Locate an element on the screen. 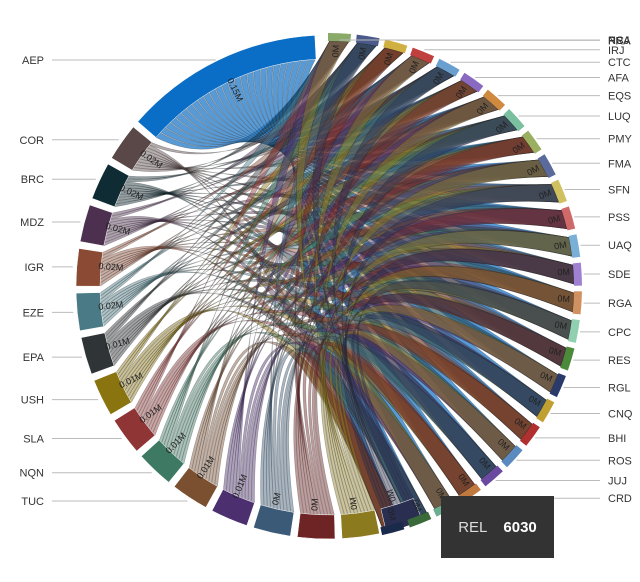  source-value-label: 0.02M is located at coordinates (111, 305).